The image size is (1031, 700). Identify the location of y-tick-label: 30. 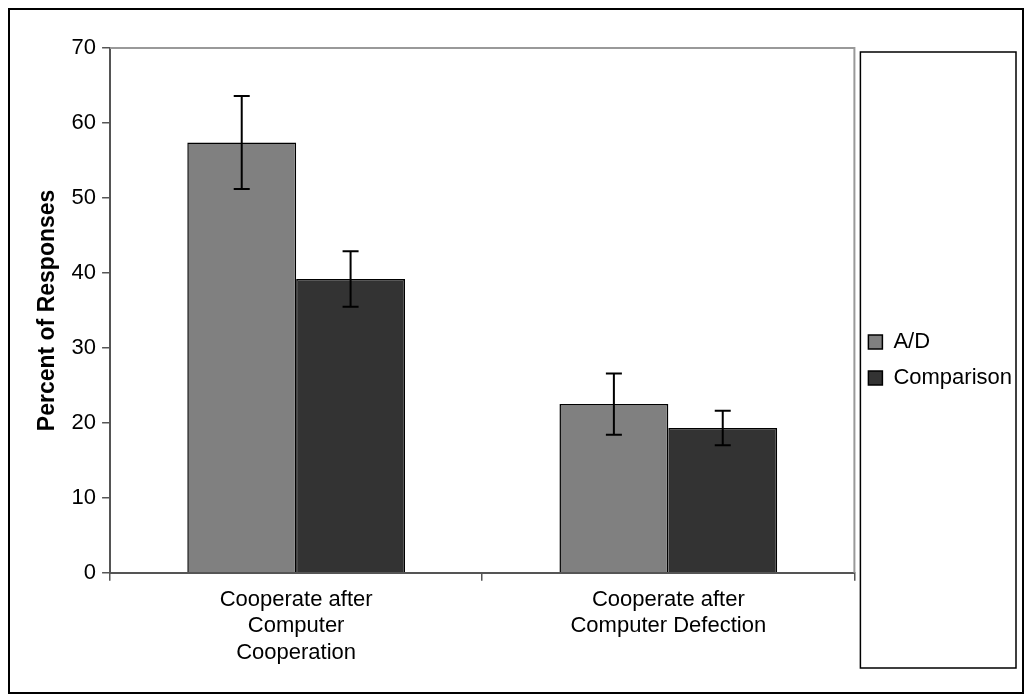
(84, 346).